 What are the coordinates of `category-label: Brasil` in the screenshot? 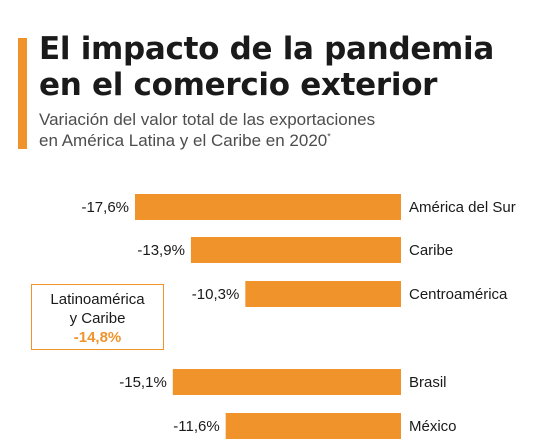 It's located at (428, 382).